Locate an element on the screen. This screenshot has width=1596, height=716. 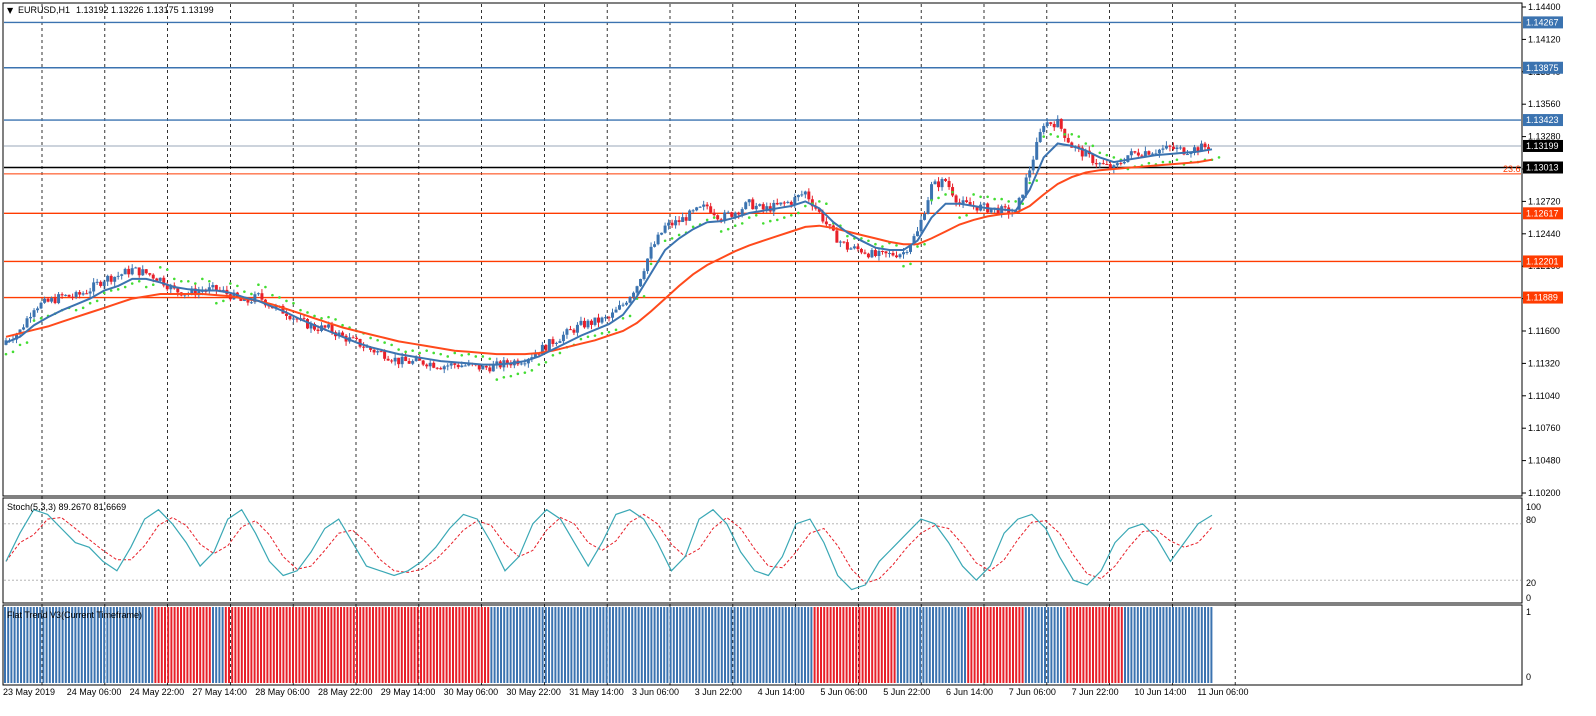
price-tick-label: 1.11040 is located at coordinates (1544, 396).